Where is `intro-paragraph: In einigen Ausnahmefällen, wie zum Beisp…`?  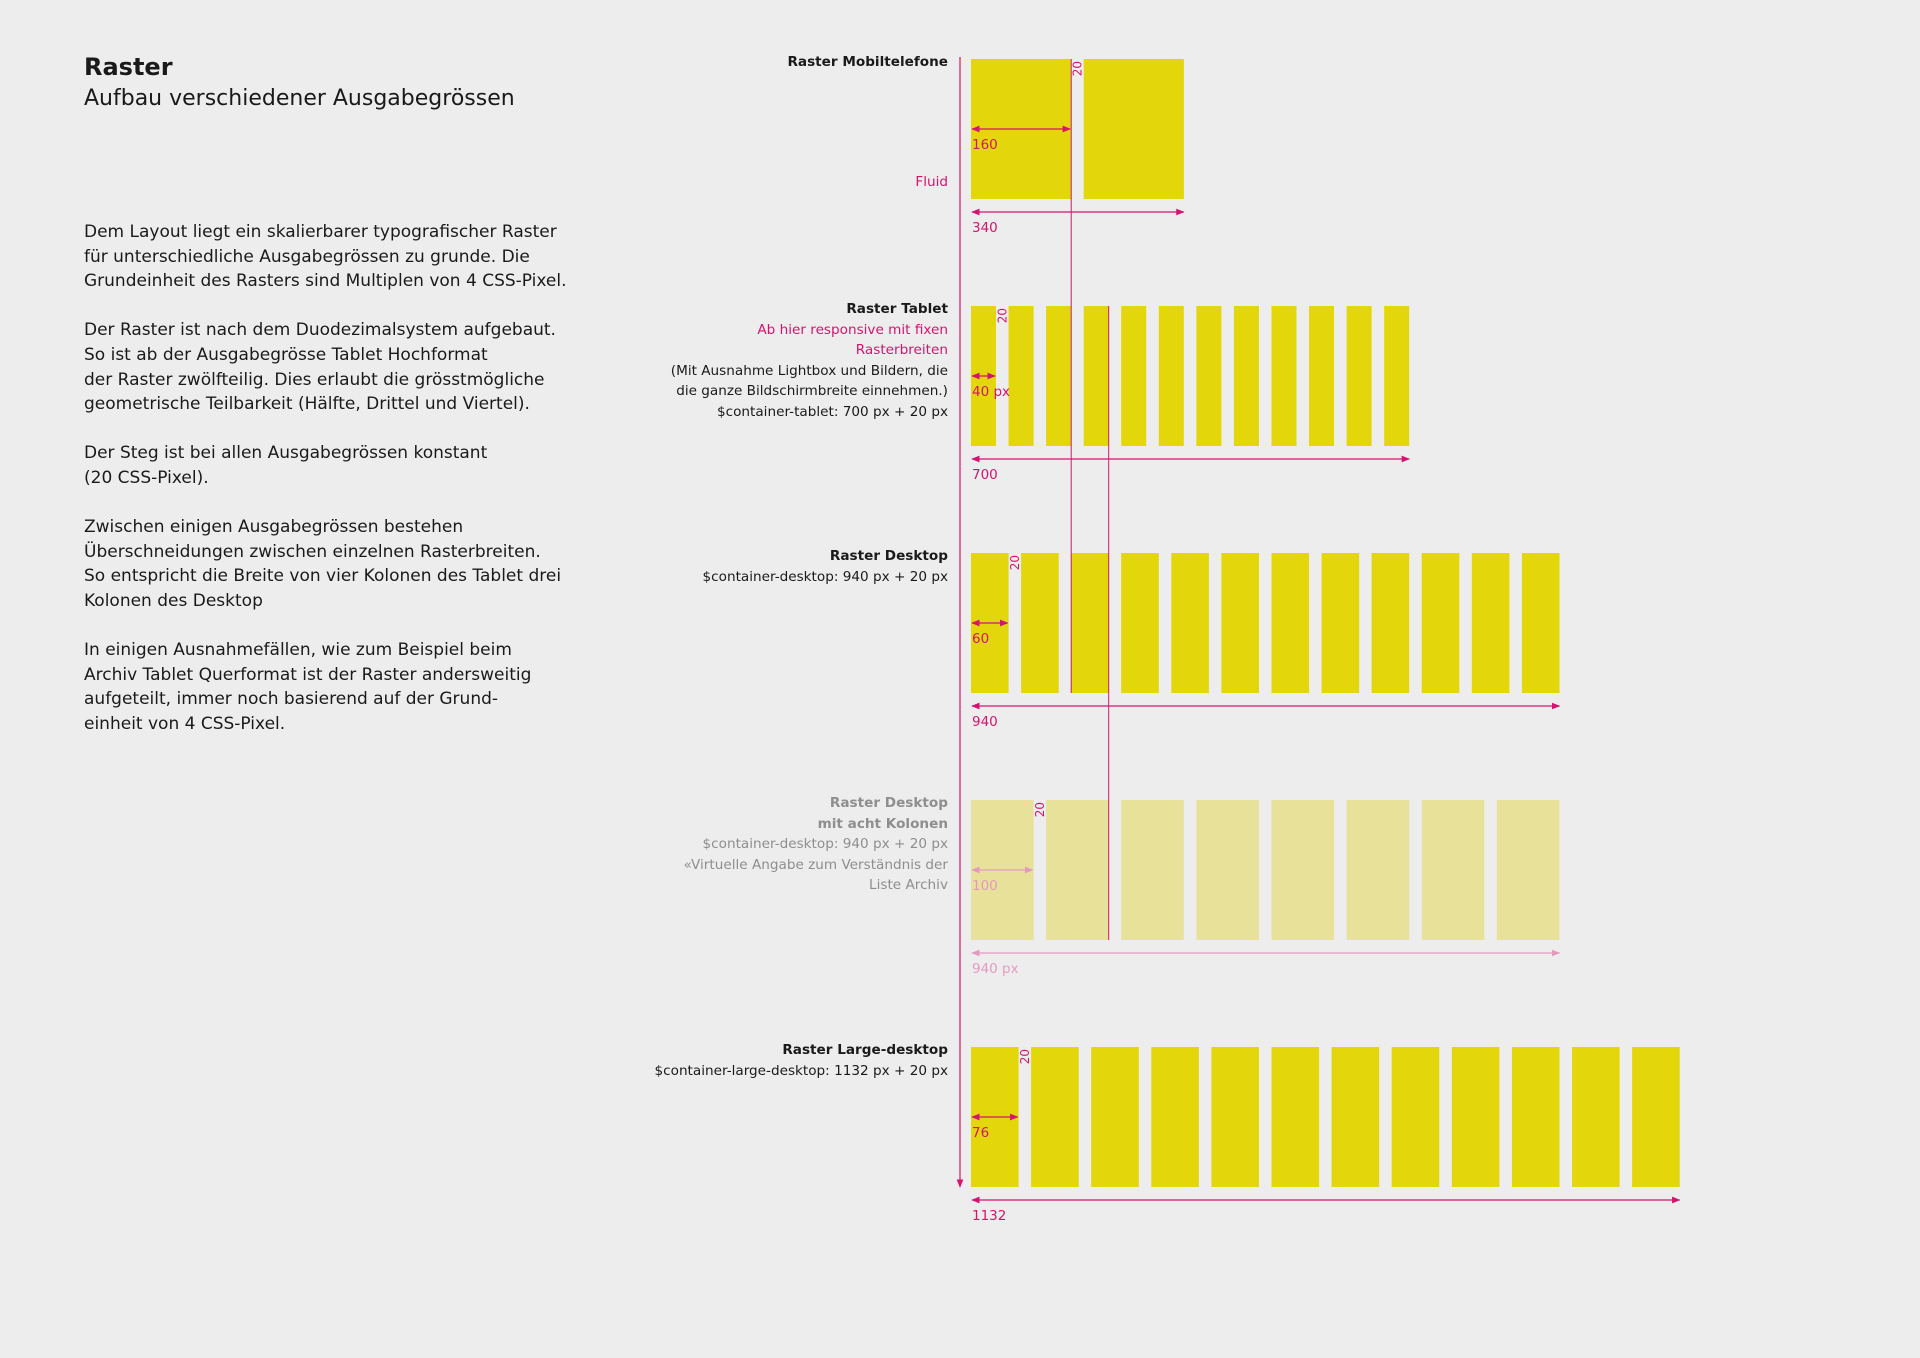
intro-paragraph: In einigen Ausnahmefällen, wie zum Beisp… is located at coordinates (308, 687).